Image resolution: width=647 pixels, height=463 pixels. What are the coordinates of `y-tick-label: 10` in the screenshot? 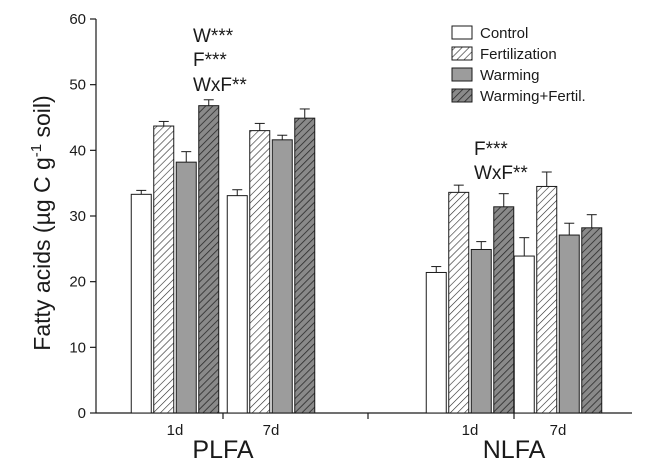 It's located at (77, 347).